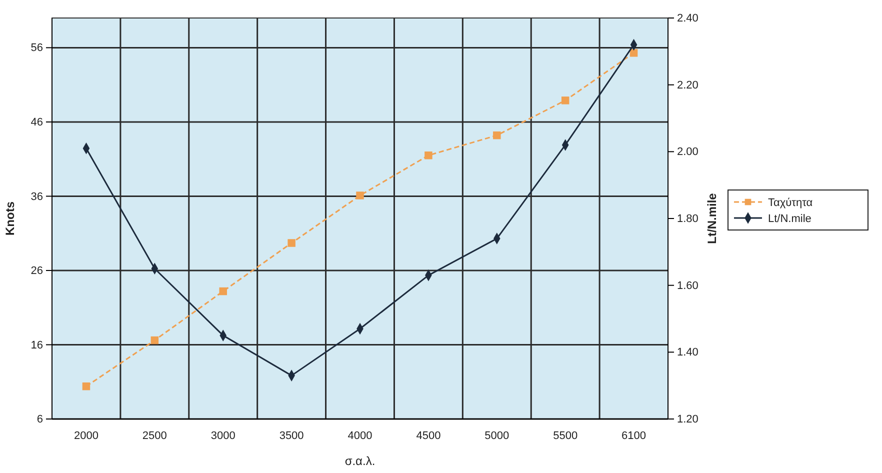 This screenshot has height=473, width=882. What do you see at coordinates (687, 152) in the screenshot?
I see `y2-tick-label: 2.00` at bounding box center [687, 152].